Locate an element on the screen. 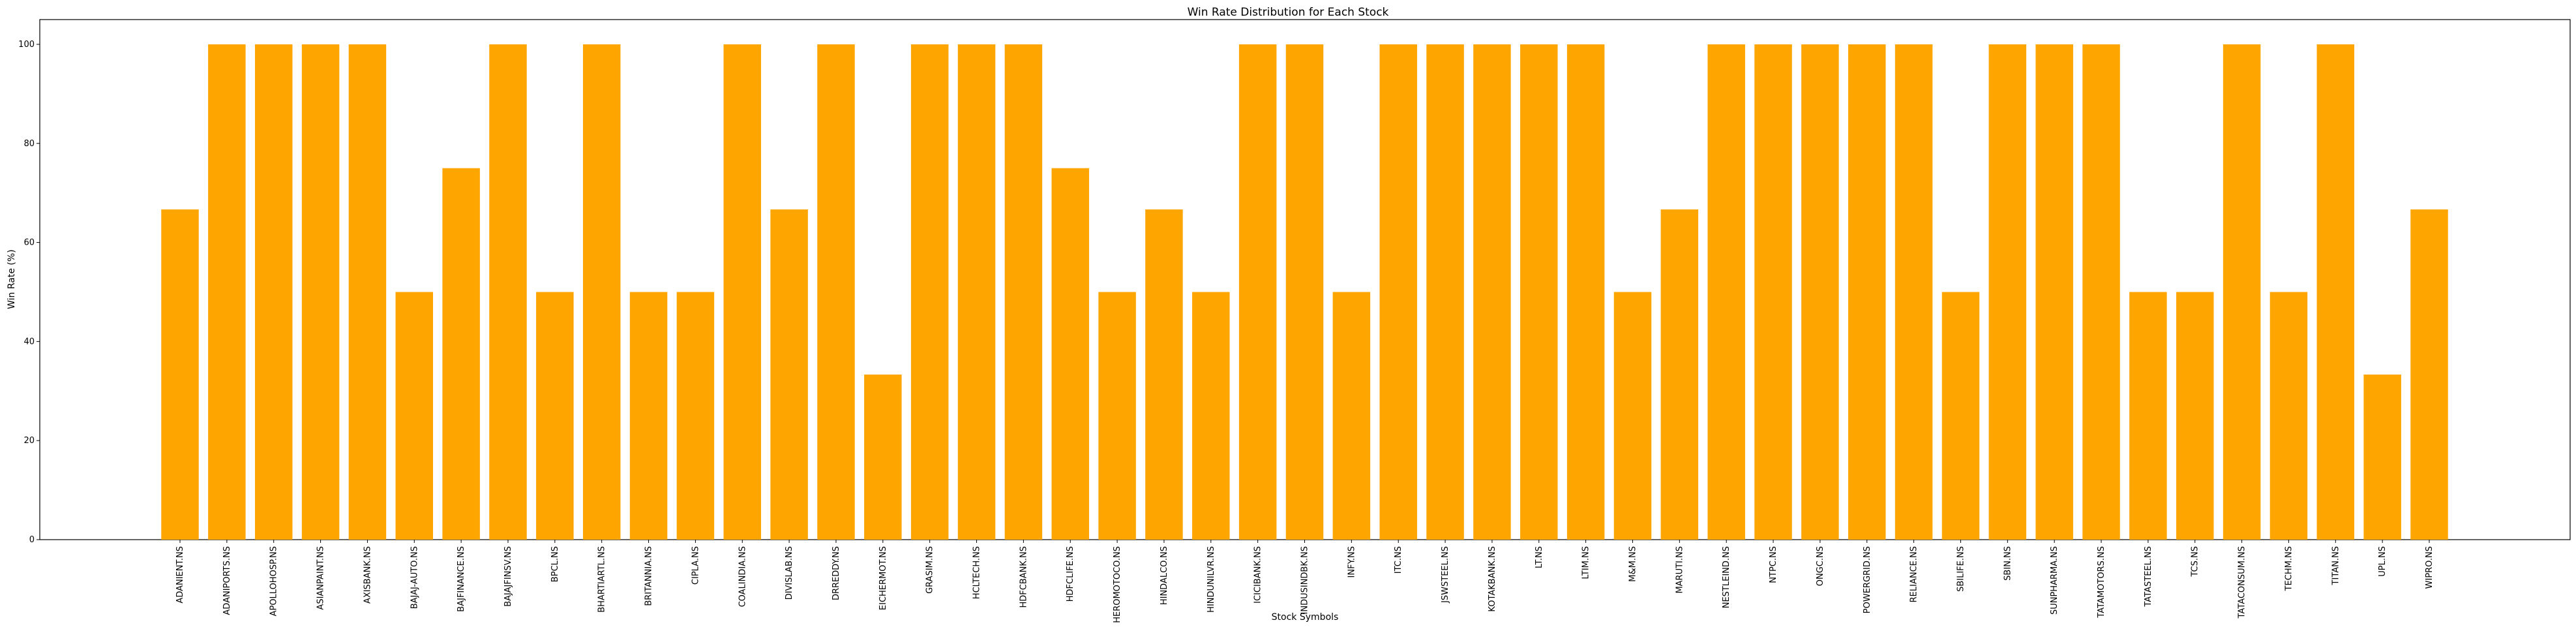 The height and width of the screenshot is (631, 2576). bar-tatasteel-ns is located at coordinates (2148, 416).